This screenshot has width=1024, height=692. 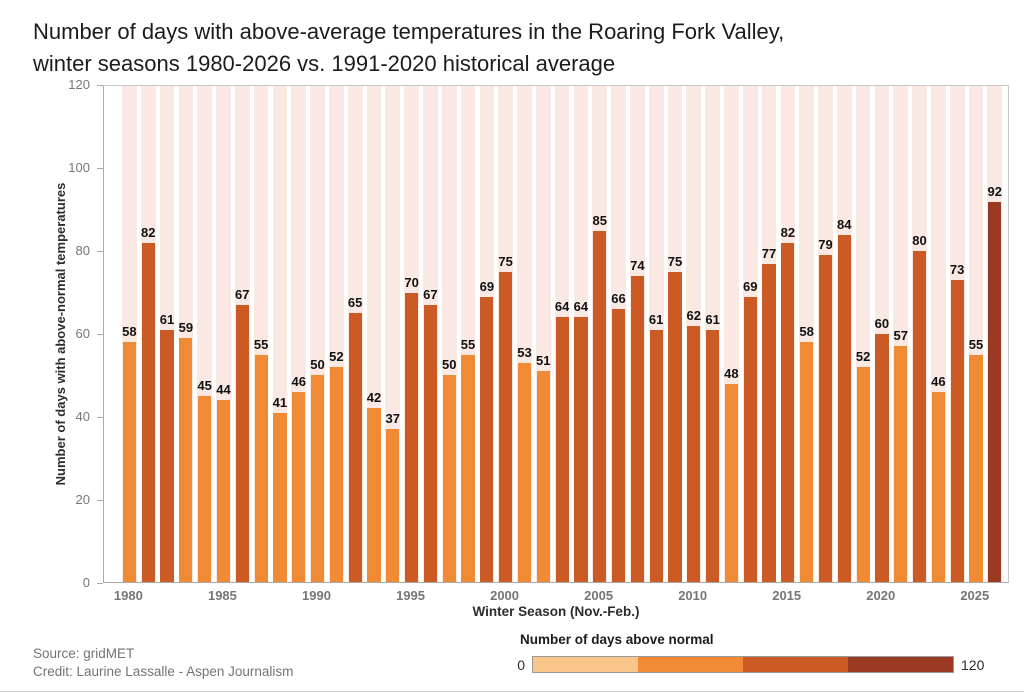 What do you see at coordinates (957, 270) in the screenshot?
I see `bar-value-label: 73` at bounding box center [957, 270].